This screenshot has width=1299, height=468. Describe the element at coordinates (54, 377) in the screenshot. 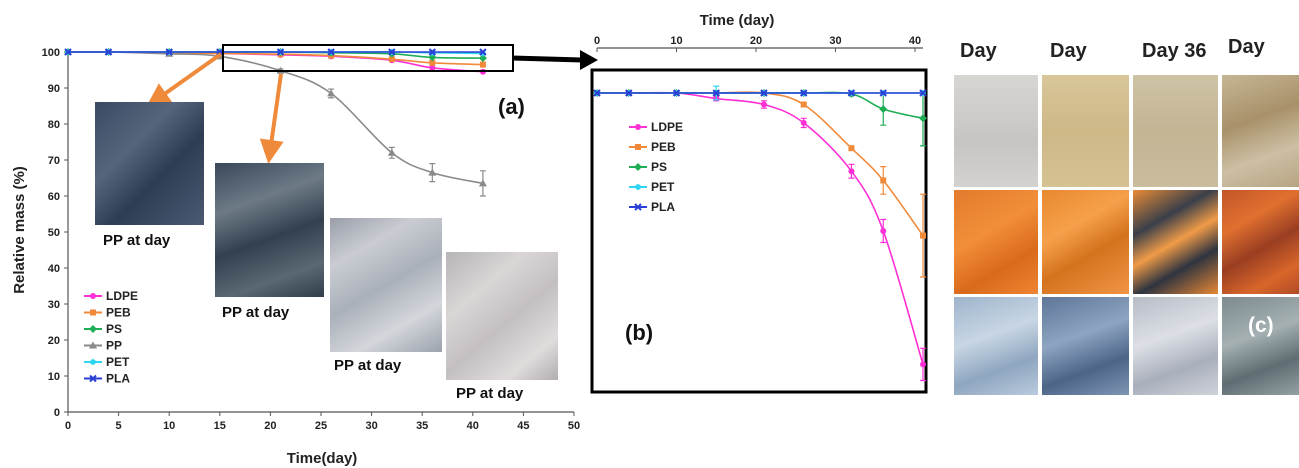

I see `y-tick-label: 10` at that location.